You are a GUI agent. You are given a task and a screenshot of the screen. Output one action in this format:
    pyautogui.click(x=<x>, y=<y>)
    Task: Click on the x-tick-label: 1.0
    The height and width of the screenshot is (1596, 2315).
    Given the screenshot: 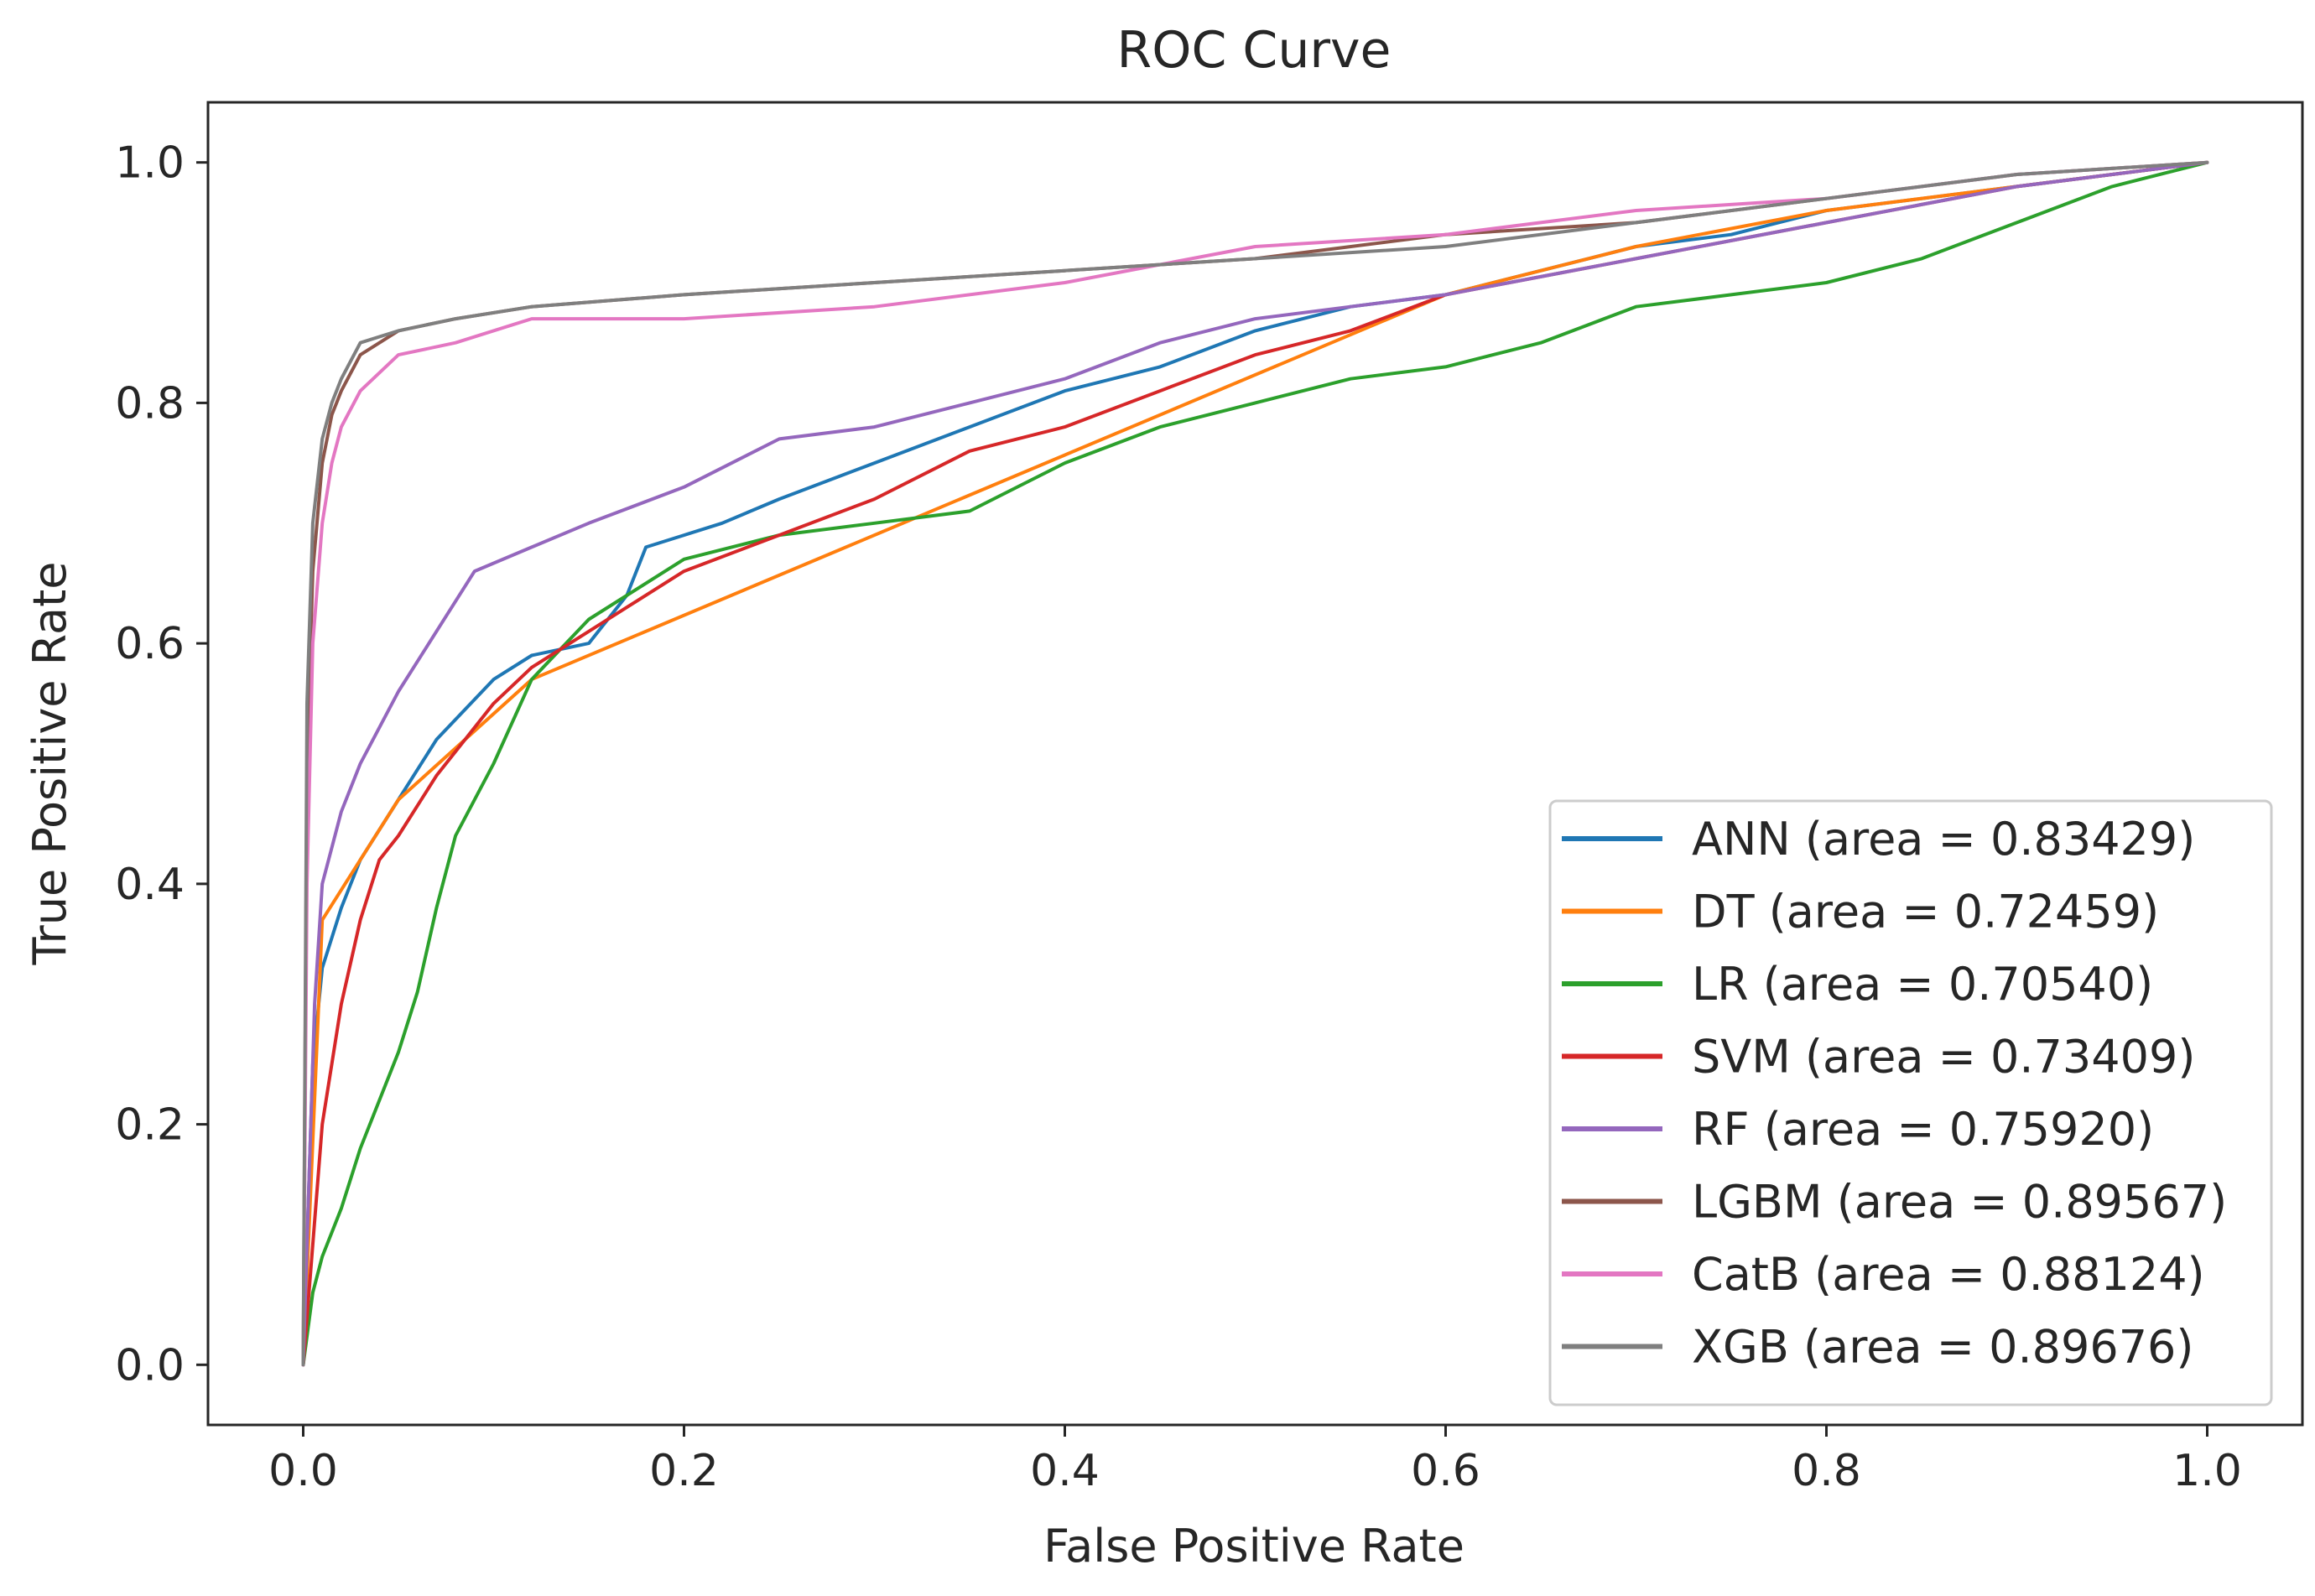 What is the action you would take?
    pyautogui.click(x=2207, y=1471)
    